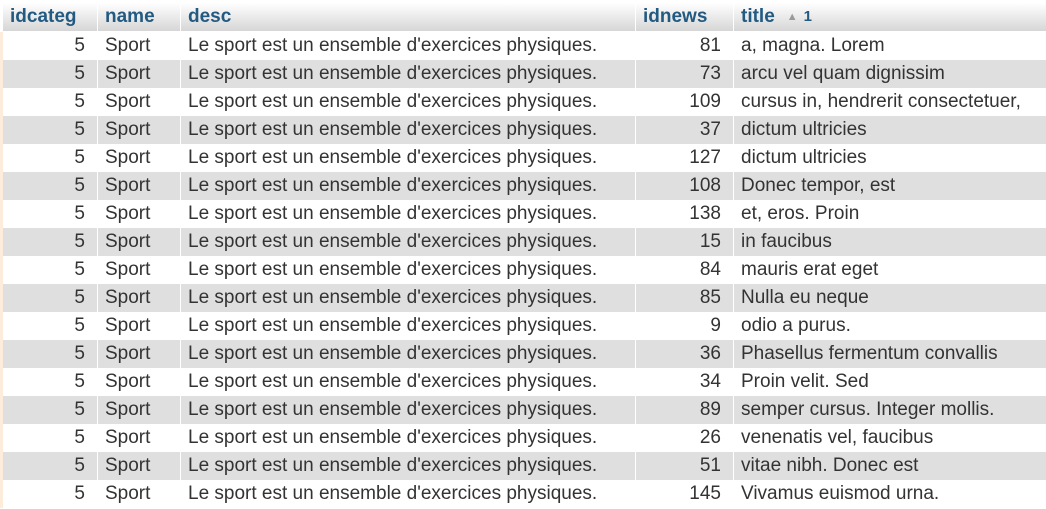 This screenshot has width=1046, height=509. I want to click on cell-idnews: 84, so click(685, 270).